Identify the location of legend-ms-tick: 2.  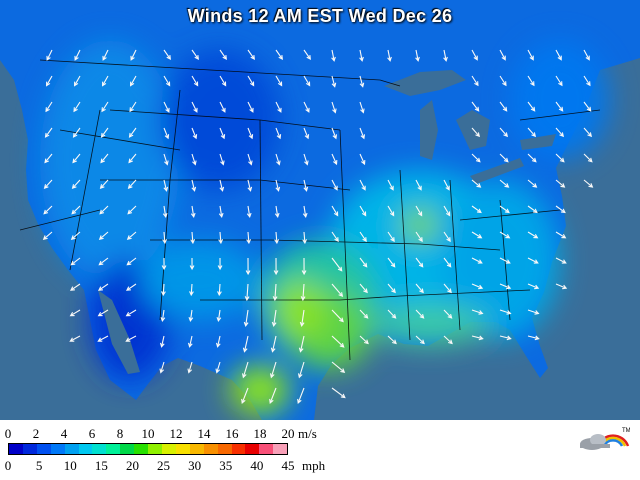
(36, 433).